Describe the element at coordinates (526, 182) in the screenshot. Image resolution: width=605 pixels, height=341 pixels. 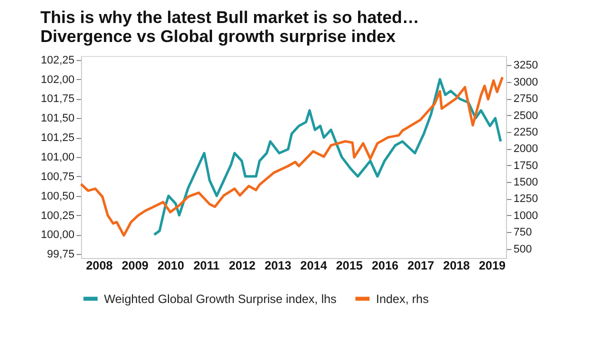
I see `y2-tick-label: 1500` at that location.